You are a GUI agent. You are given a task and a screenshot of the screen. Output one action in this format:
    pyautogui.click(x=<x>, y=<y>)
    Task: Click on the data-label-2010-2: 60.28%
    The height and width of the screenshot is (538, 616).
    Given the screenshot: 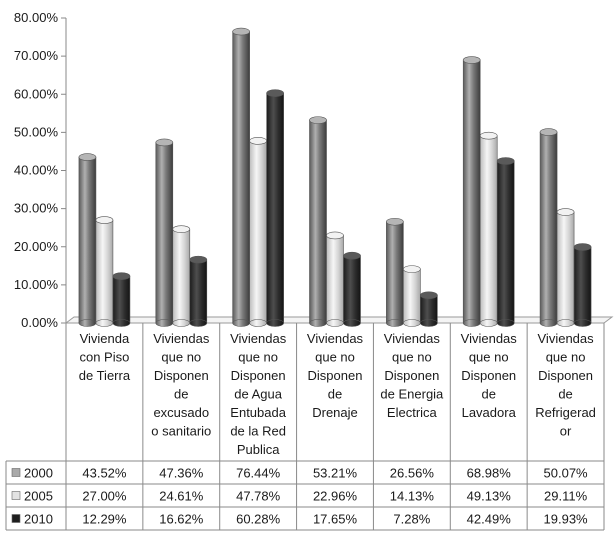 What is the action you would take?
    pyautogui.click(x=258, y=519)
    